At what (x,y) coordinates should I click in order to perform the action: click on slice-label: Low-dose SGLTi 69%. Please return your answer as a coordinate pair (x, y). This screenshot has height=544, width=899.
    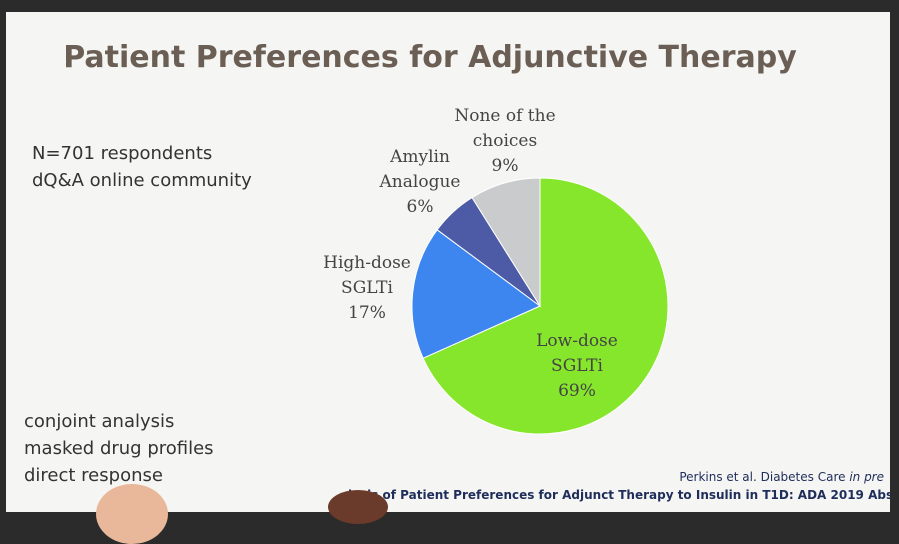
    Looking at the image, I should click on (577, 366).